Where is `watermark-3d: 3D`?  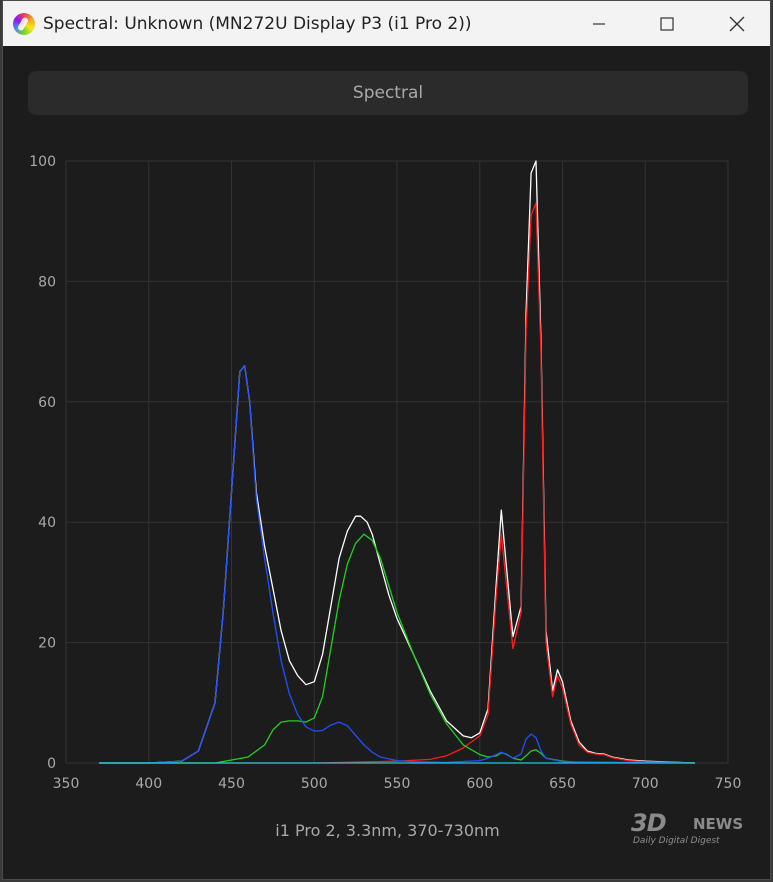
watermark-3d: 3D is located at coordinates (649, 823).